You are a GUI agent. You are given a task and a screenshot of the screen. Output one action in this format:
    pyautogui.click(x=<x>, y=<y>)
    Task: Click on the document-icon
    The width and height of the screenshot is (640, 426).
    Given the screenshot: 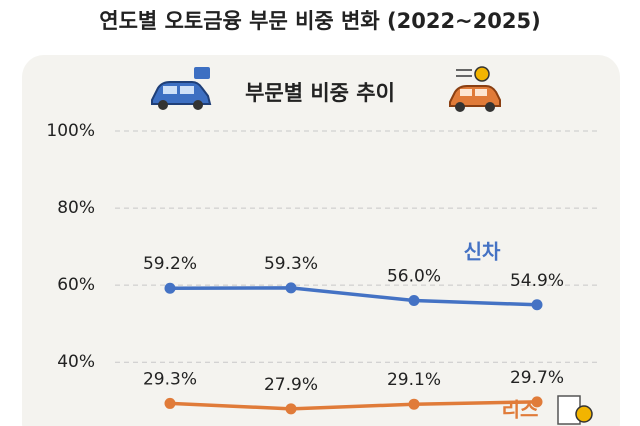 What is the action you would take?
    pyautogui.click(x=575, y=410)
    